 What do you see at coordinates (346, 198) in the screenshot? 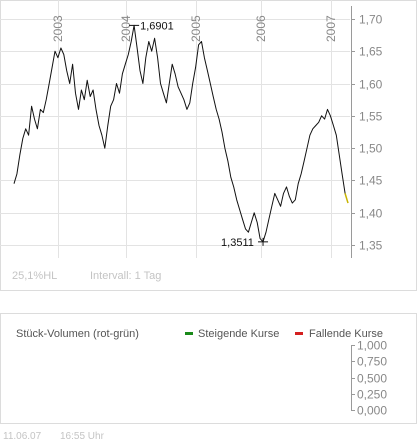
I see `last-price-segment` at bounding box center [346, 198].